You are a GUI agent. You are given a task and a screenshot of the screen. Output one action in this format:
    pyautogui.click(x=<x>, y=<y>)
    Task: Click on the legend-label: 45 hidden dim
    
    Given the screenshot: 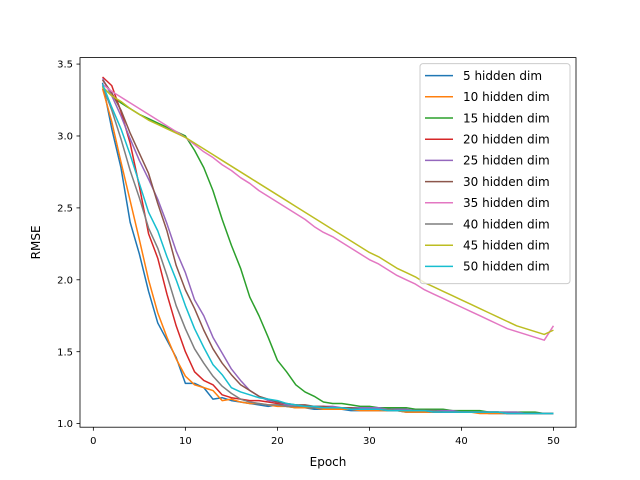 What is the action you would take?
    pyautogui.click(x=506, y=246)
    